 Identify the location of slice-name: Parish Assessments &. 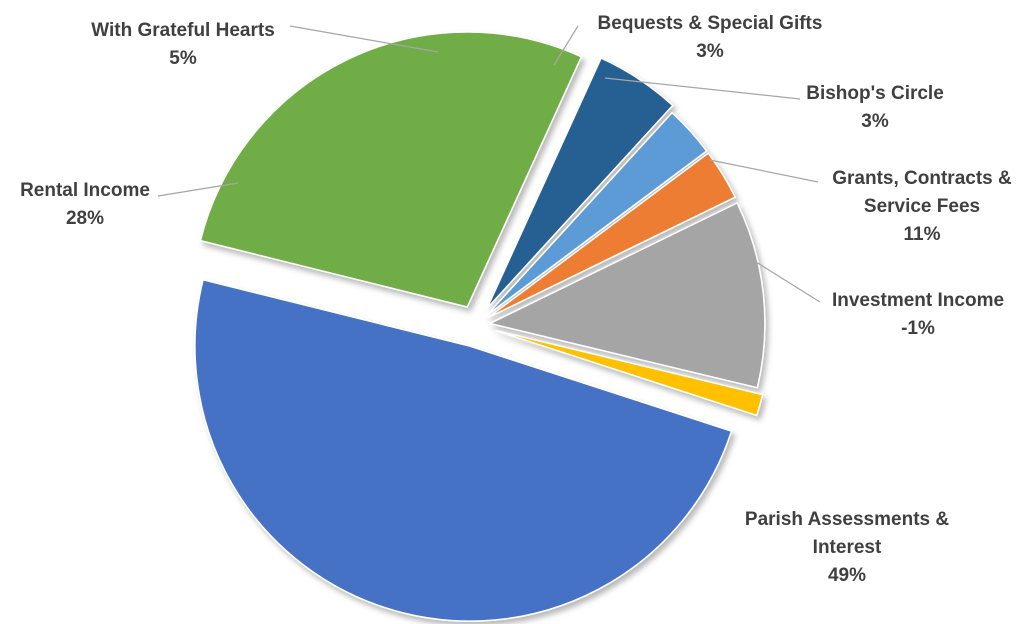
(847, 519).